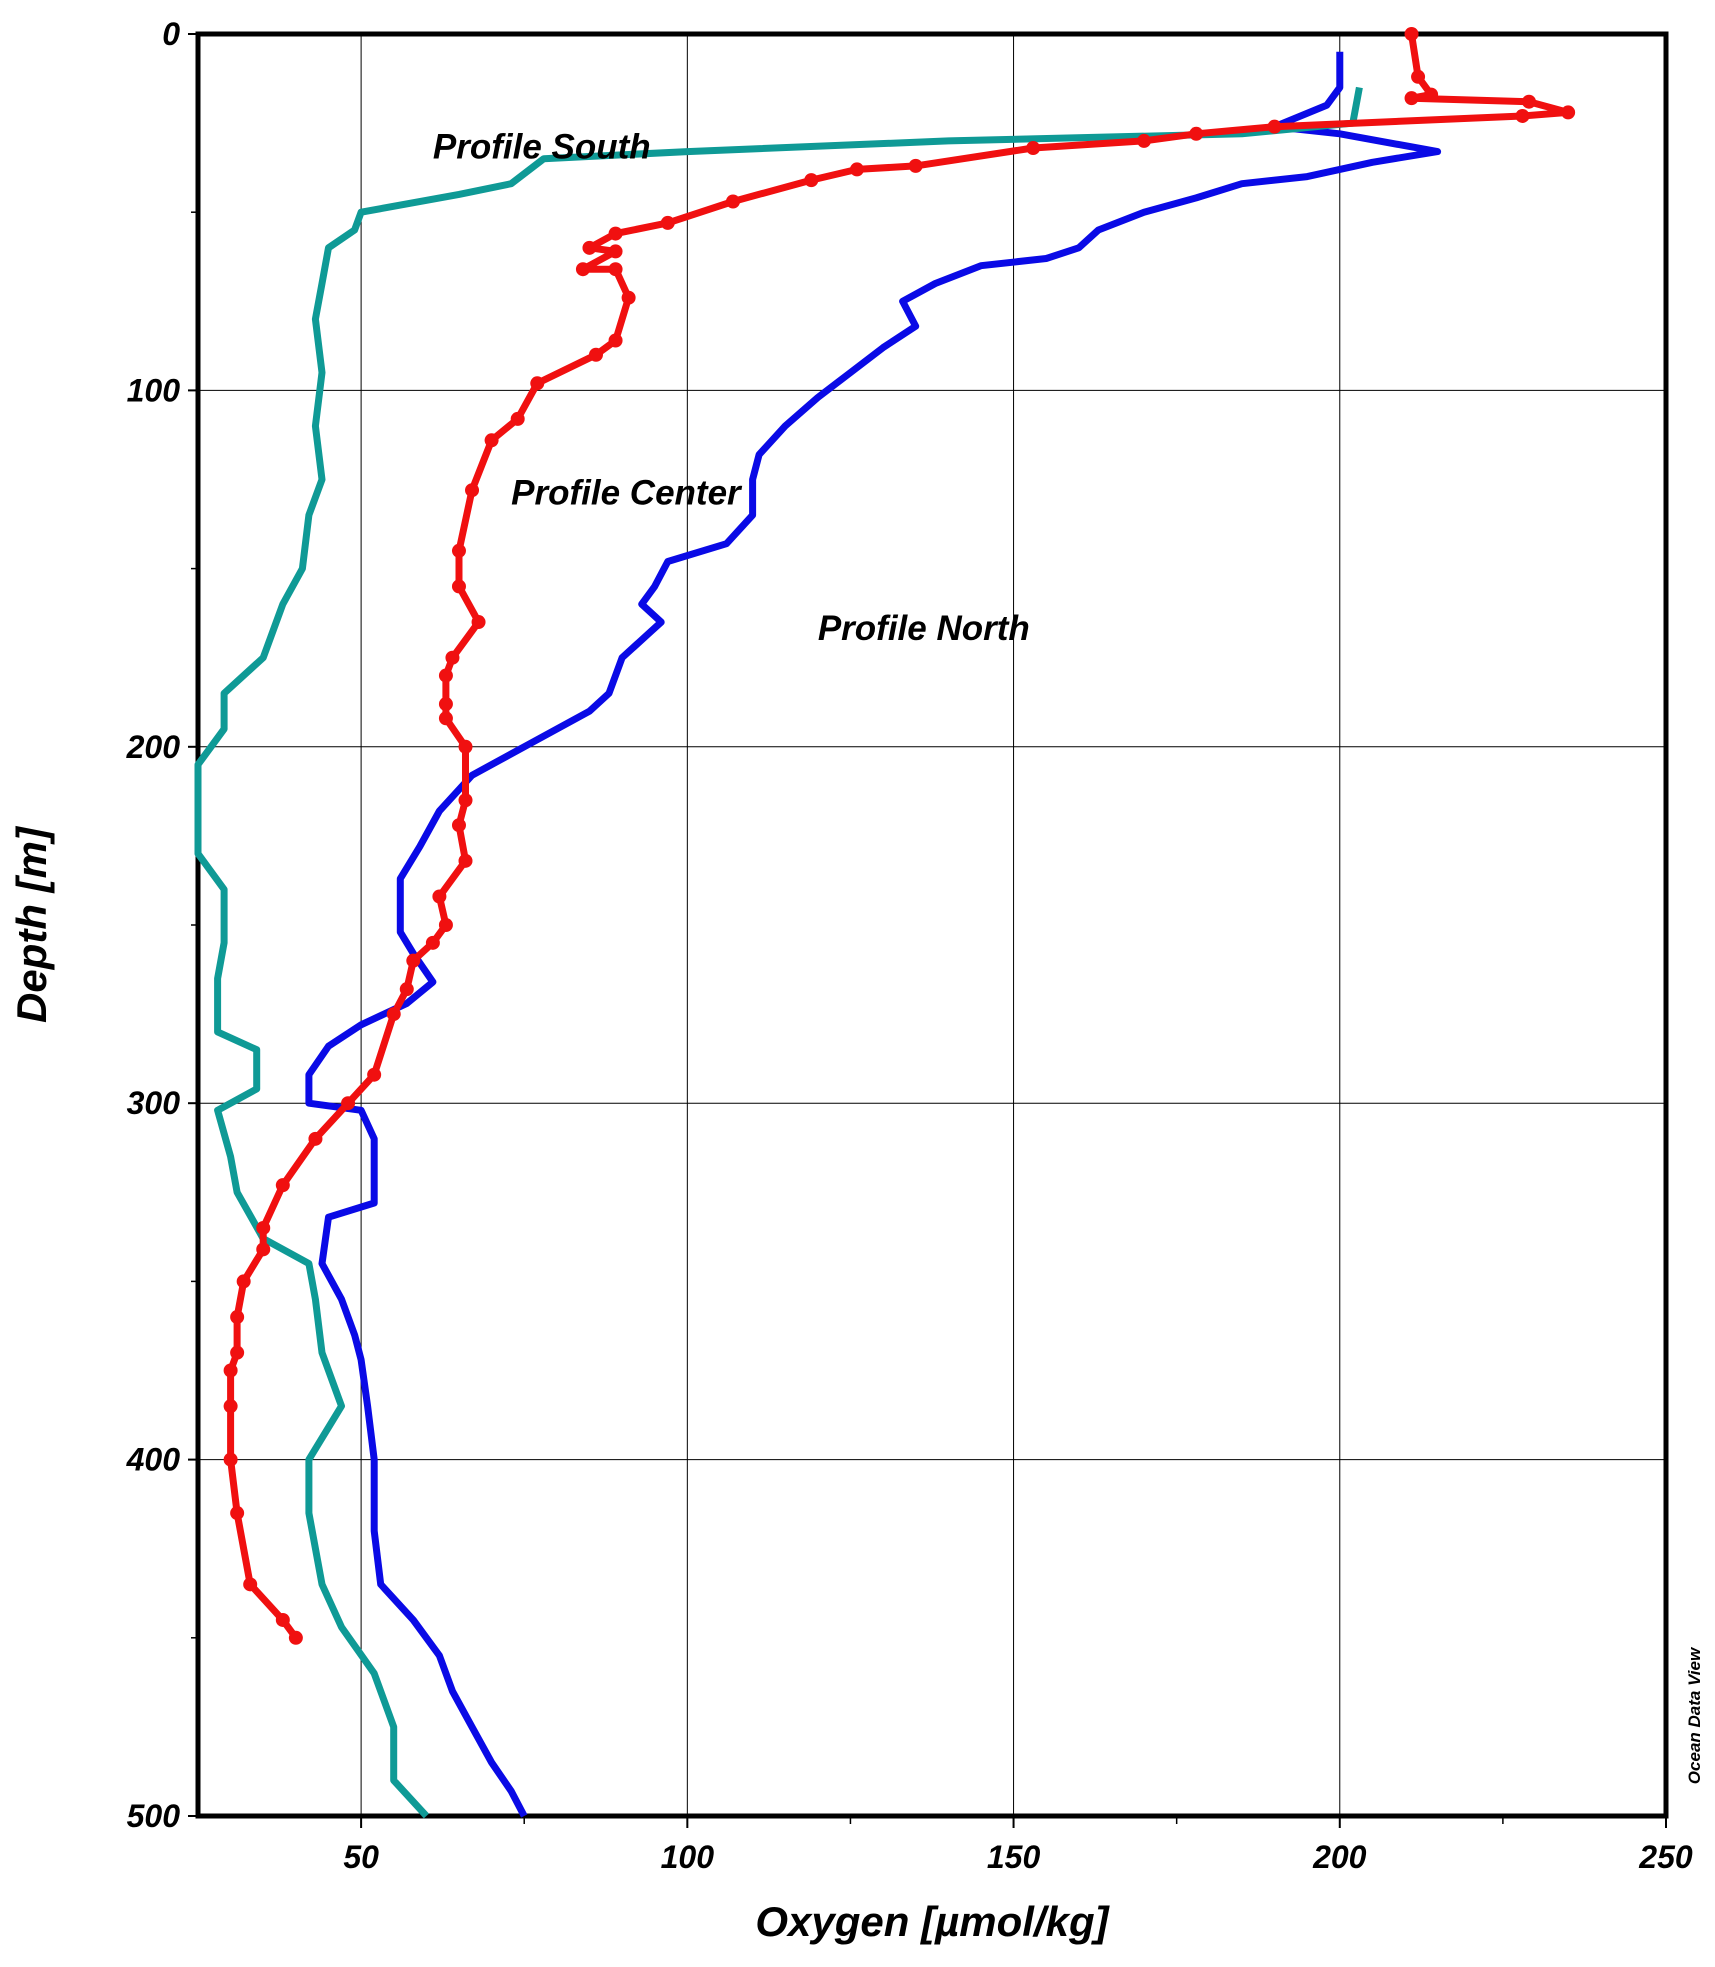 This screenshot has height=1967, width=1715. I want to click on x-tick-label: 200, so click(1339, 1857).